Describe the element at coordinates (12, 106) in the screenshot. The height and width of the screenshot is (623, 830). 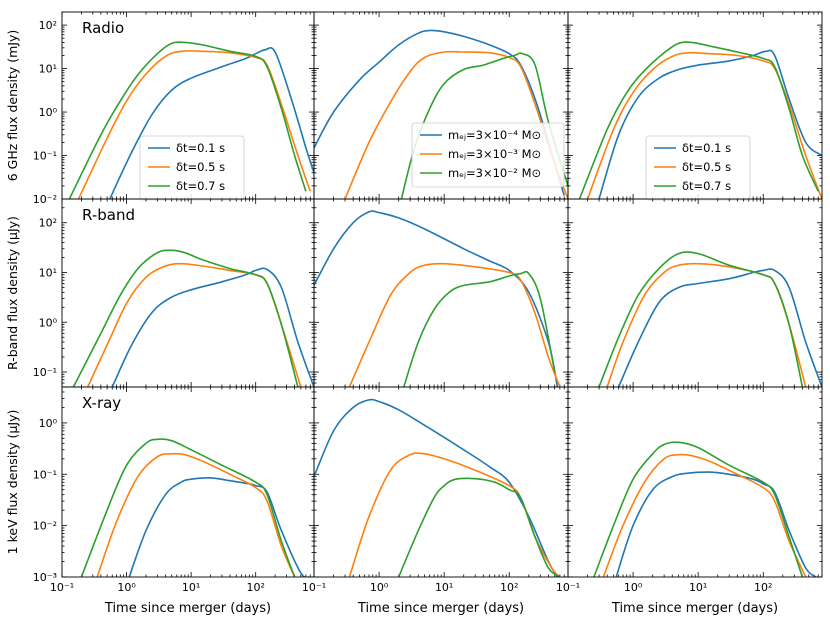
I see `y-axis-label: 6 GHz flux density (mJy)` at that location.